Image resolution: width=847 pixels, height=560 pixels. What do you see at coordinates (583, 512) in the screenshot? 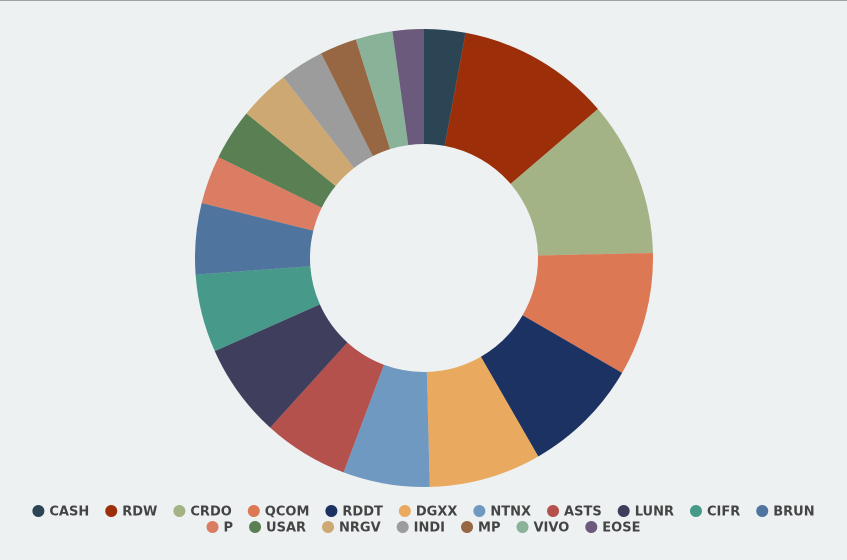
I see `legend-label: ASTS` at bounding box center [583, 512].